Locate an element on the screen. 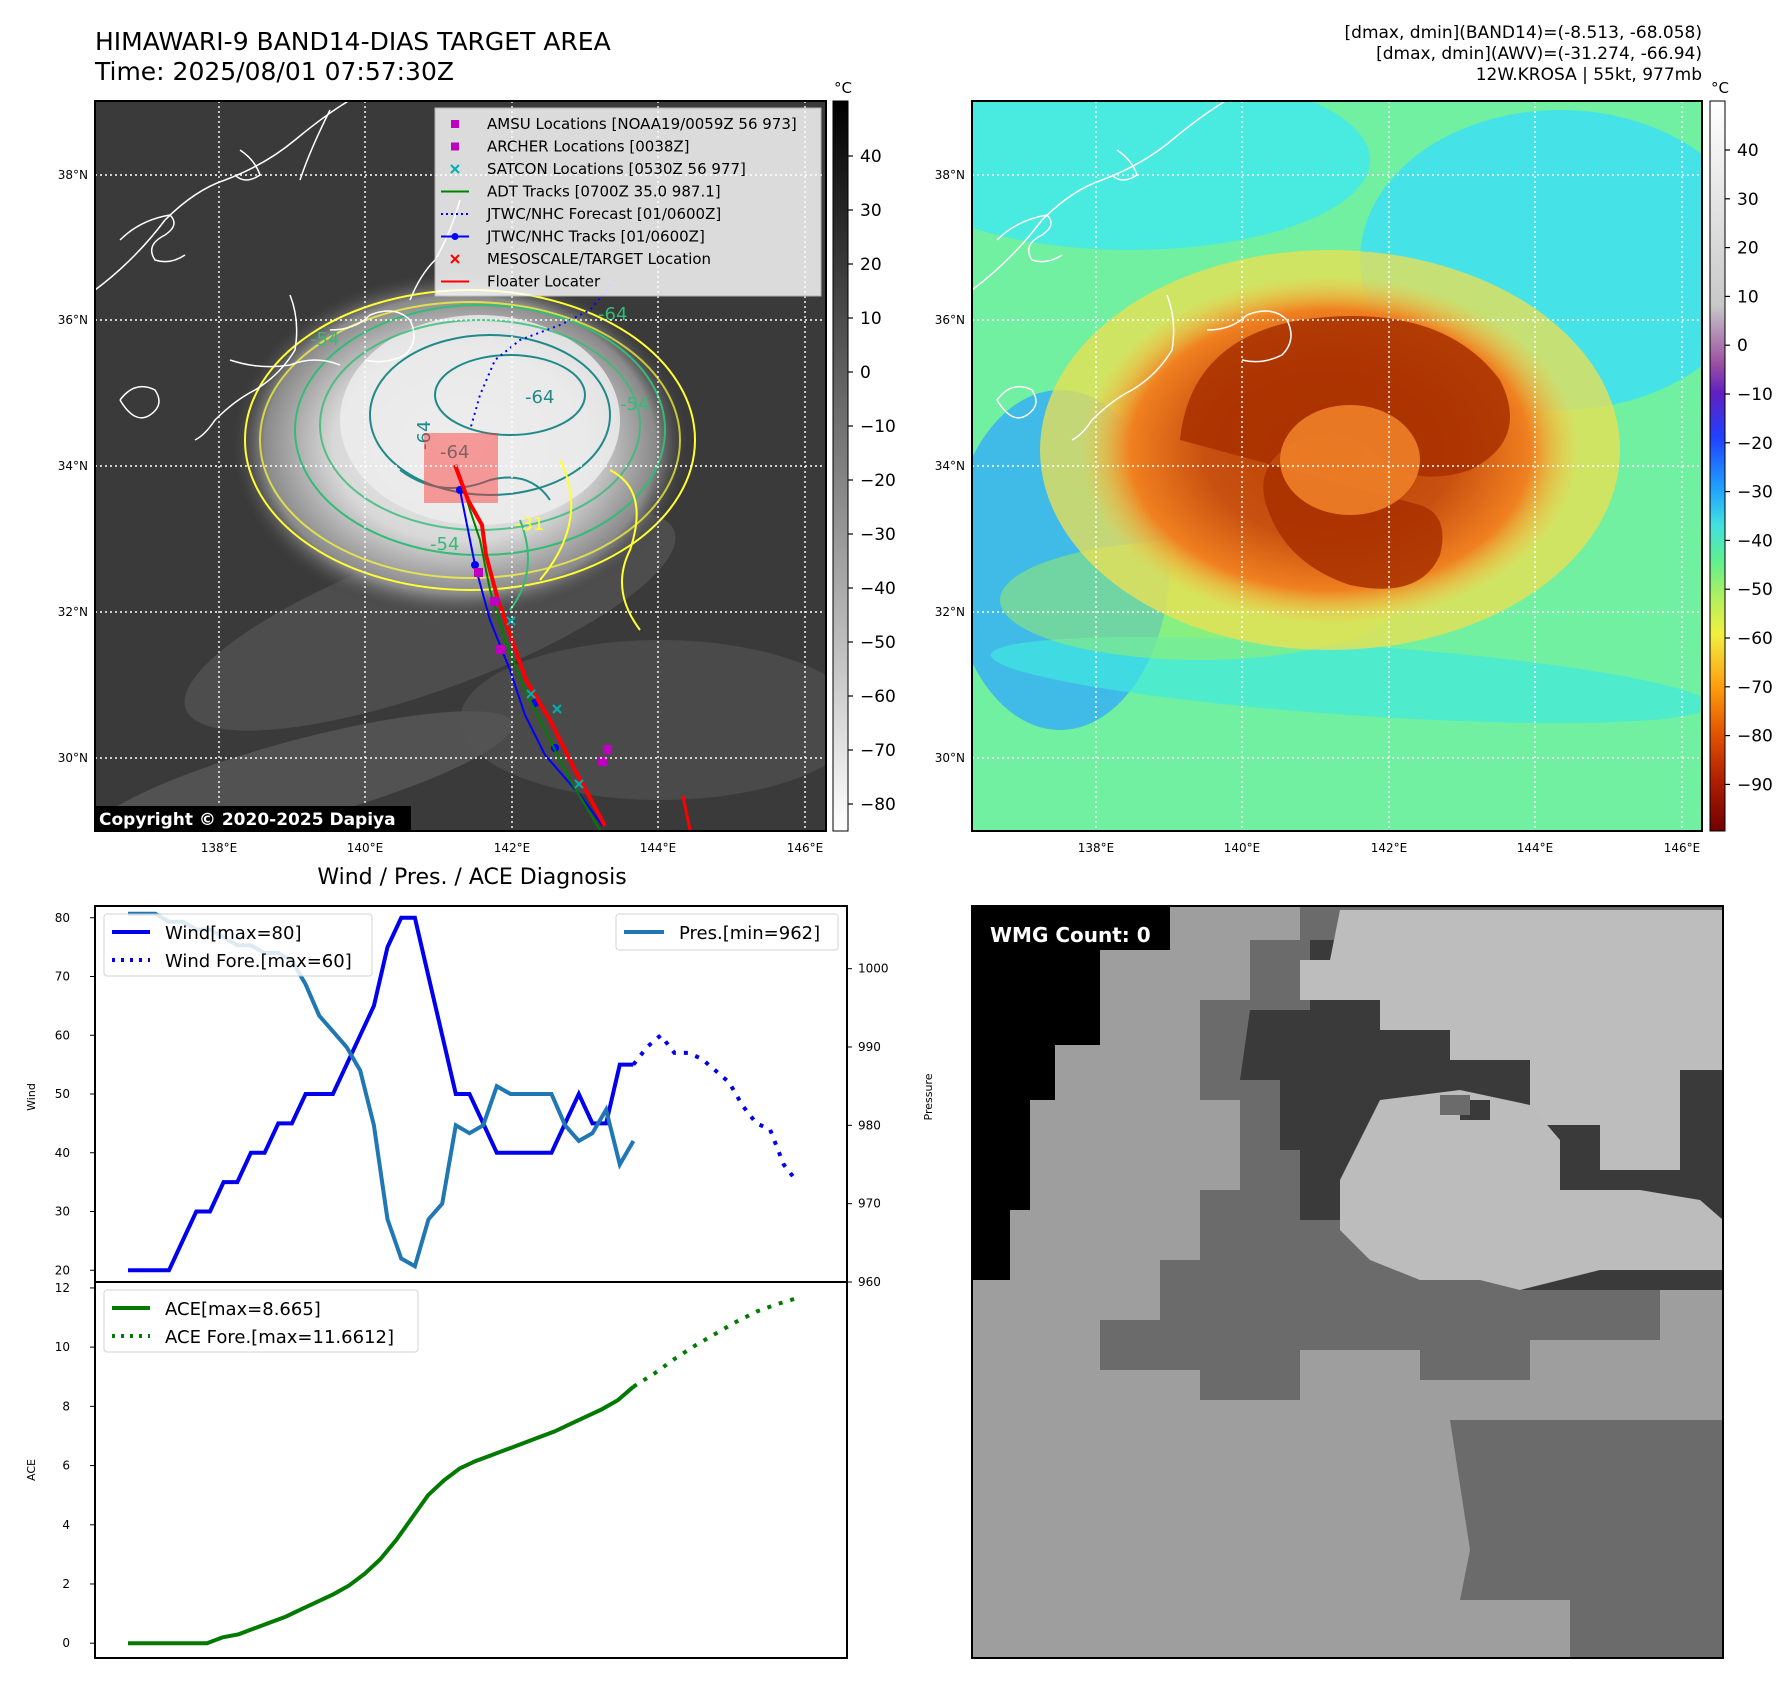 The width and height of the screenshot is (1788, 1690). ace-tick: 2 is located at coordinates (66, 1584).